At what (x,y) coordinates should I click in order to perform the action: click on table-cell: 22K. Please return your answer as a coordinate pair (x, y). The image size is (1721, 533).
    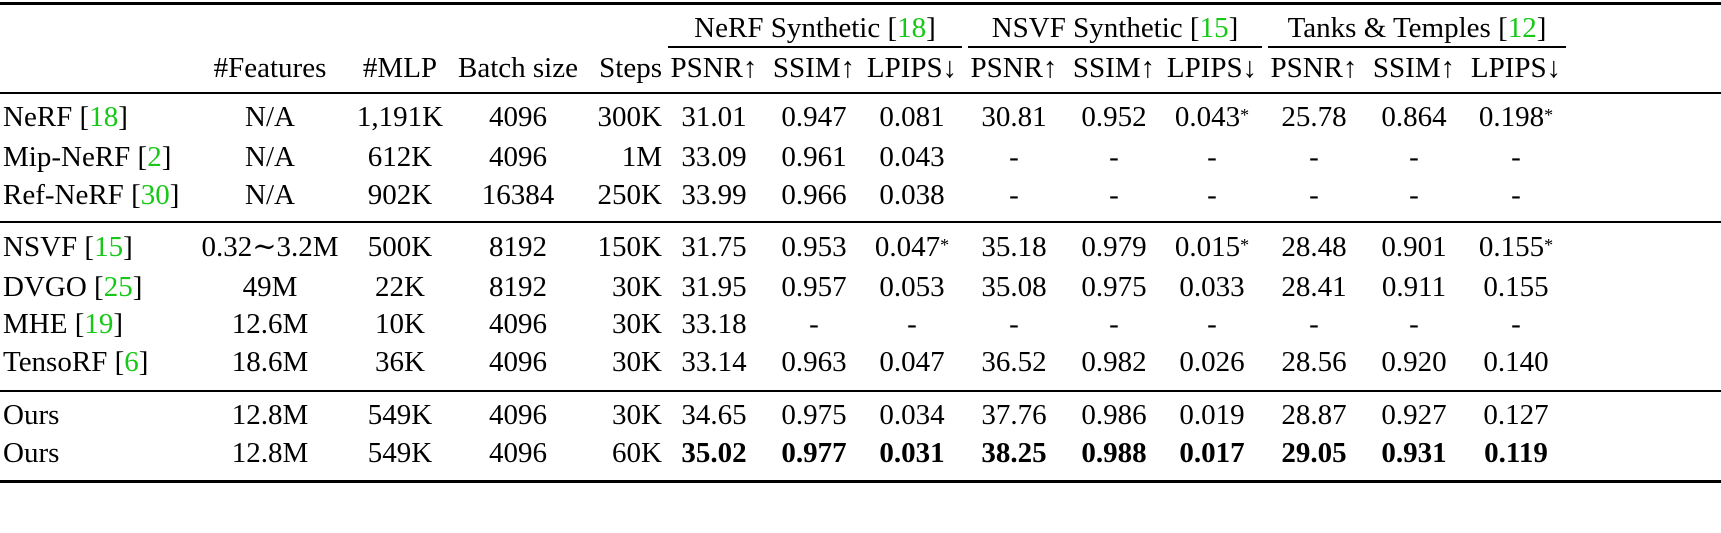
    Looking at the image, I should click on (400, 287).